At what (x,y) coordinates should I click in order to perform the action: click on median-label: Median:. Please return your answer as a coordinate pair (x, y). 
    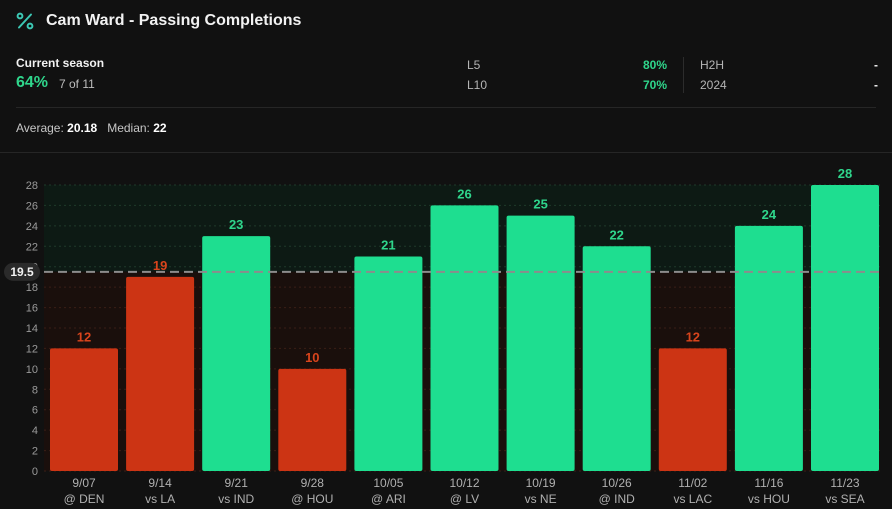
    Looking at the image, I should click on (128, 128).